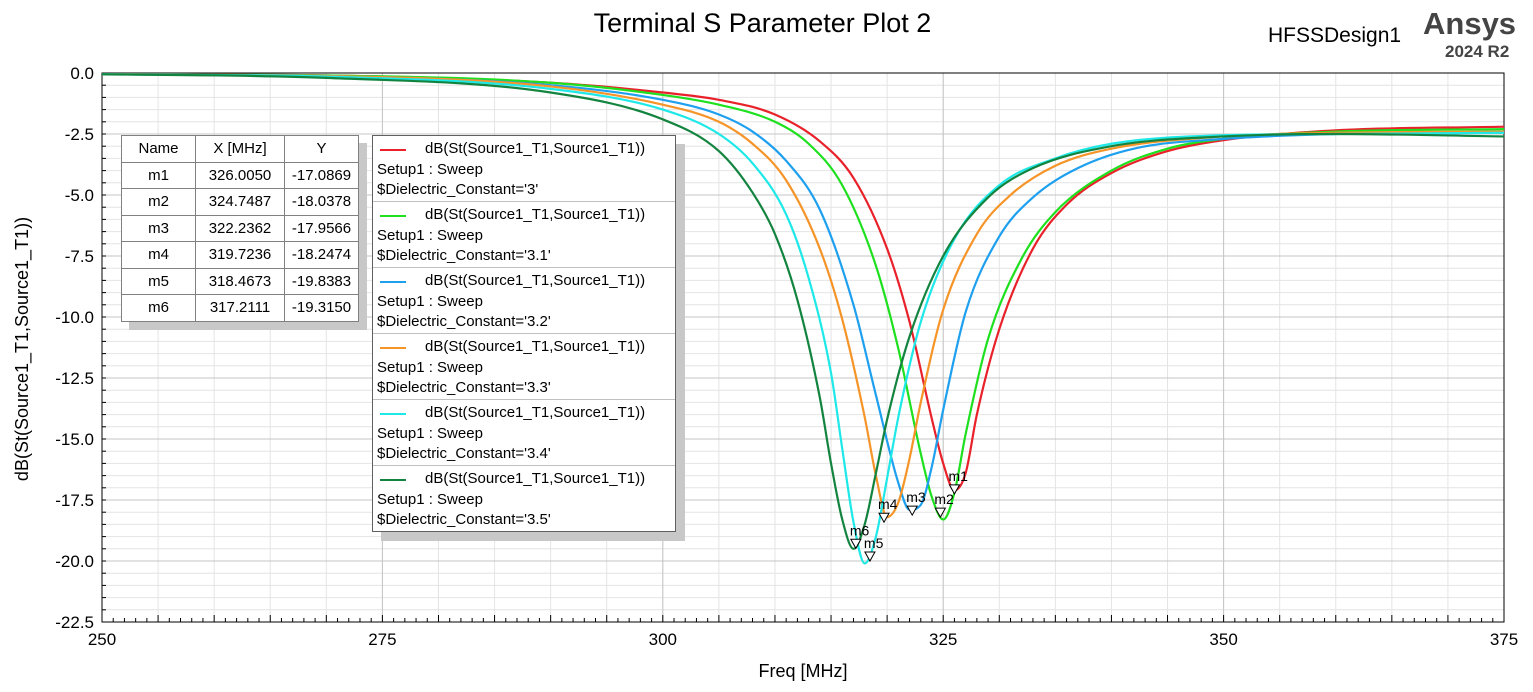  Describe the element at coordinates (382, 639) in the screenshot. I see `x-tick-label: 275` at that location.